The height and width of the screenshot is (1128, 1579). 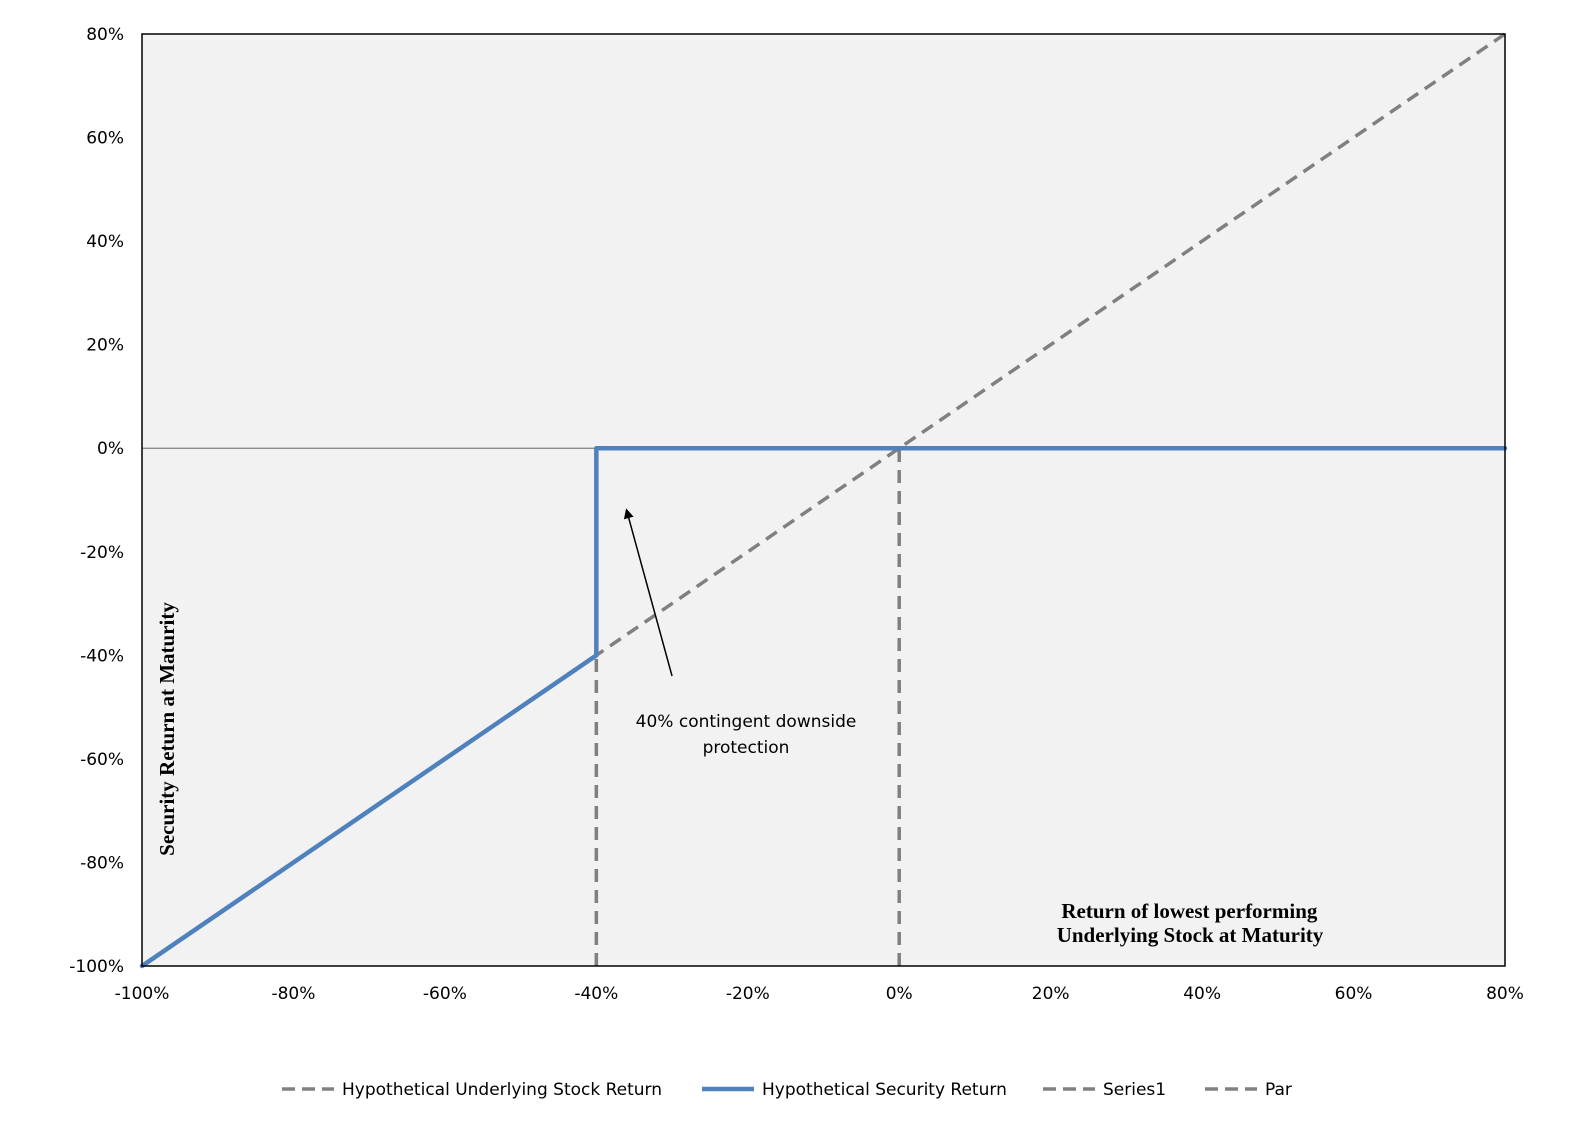 What do you see at coordinates (1354, 994) in the screenshot?
I see `x-tick-label: 60%` at bounding box center [1354, 994].